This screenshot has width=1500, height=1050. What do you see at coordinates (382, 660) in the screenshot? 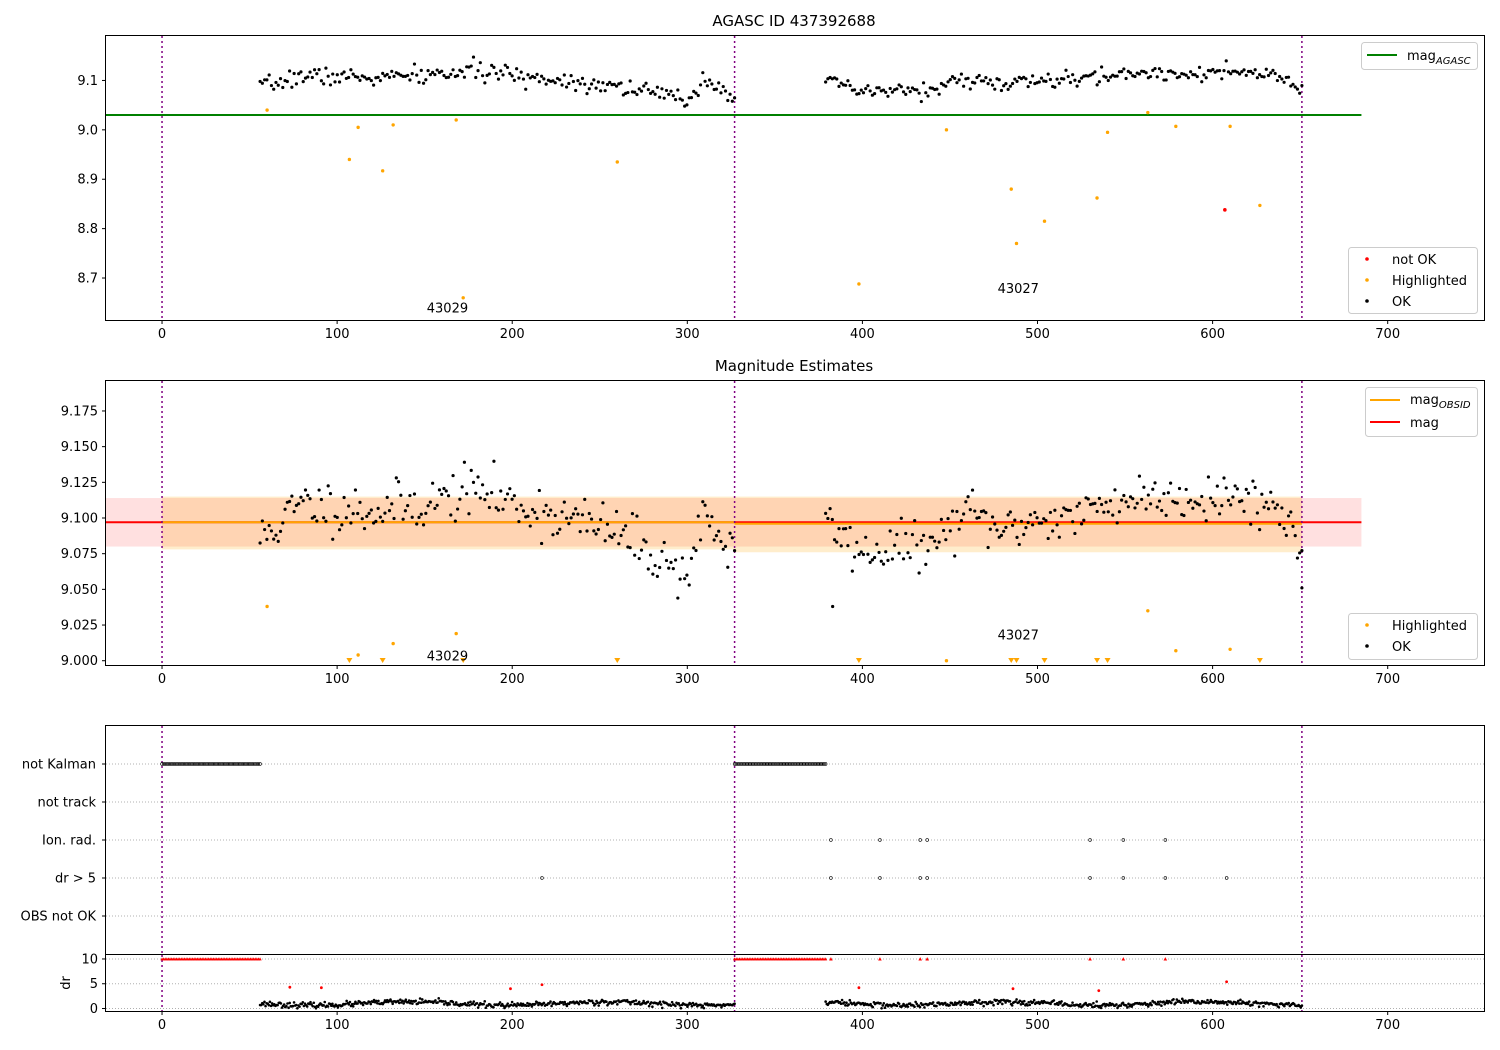
I see `offscale-marker` at bounding box center [382, 660].